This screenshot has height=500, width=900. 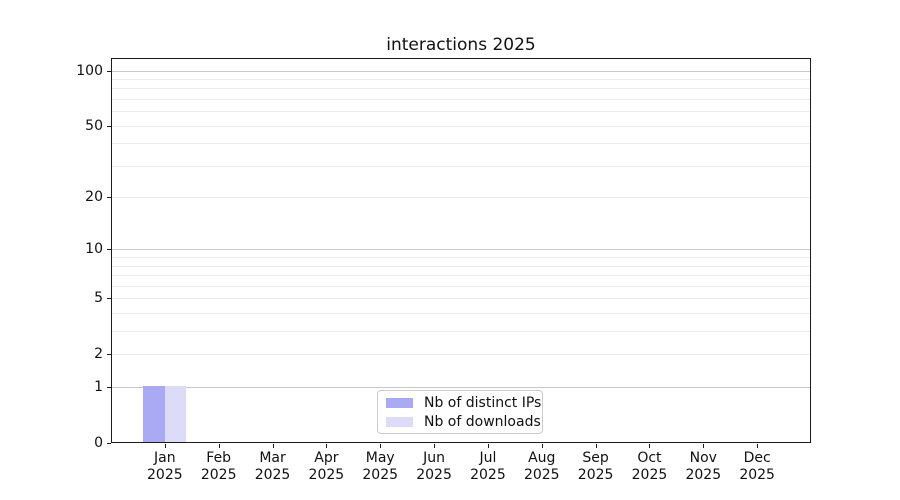 I want to click on y-tick-label: 0, so click(x=98, y=443).